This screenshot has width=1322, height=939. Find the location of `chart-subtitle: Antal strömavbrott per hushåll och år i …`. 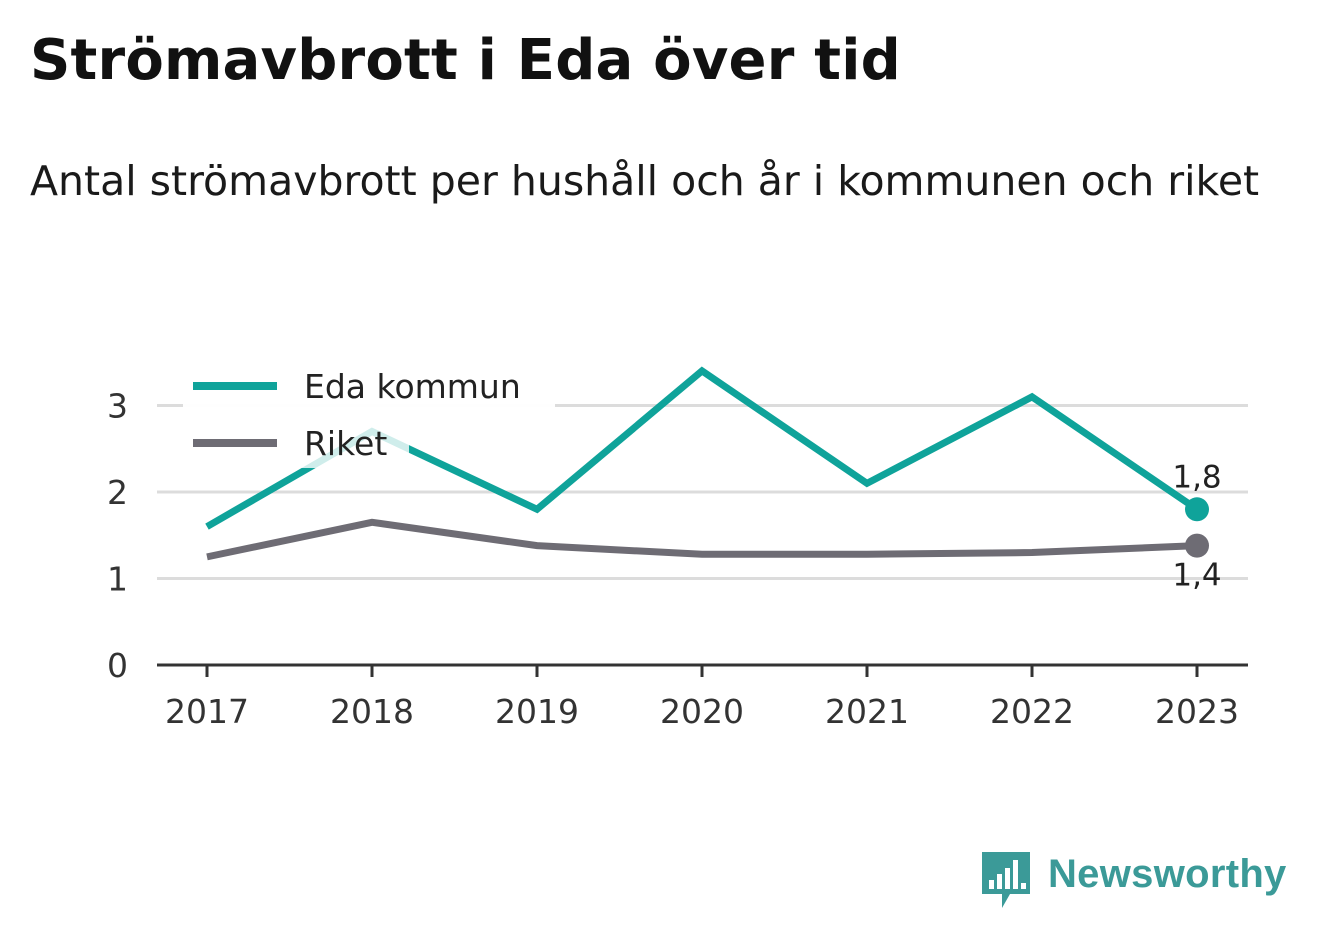

chart-subtitle: Antal strömavbrott per hushåll och år i … is located at coordinates (645, 181).